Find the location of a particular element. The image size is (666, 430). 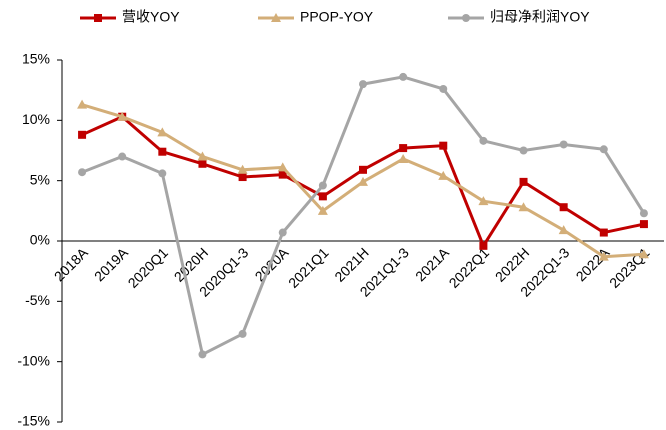

y-tick-label: 15% is located at coordinates (36, 59).